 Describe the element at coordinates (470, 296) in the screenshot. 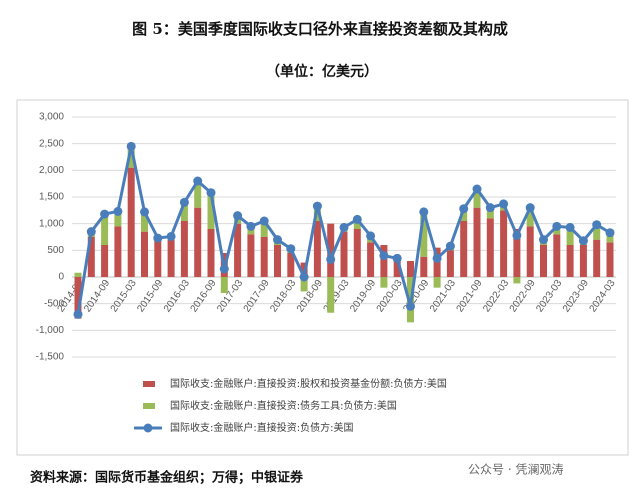

I see `x-tick-label: 2021-09` at that location.